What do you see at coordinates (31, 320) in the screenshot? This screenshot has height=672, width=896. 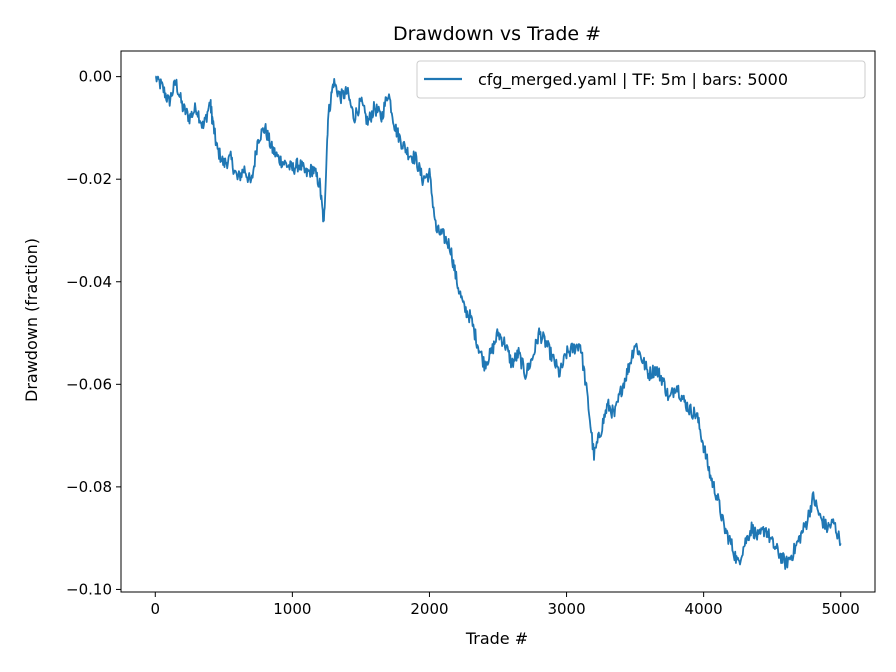 I see `y-axis-label: Drawdown (fraction)` at bounding box center [31, 320].